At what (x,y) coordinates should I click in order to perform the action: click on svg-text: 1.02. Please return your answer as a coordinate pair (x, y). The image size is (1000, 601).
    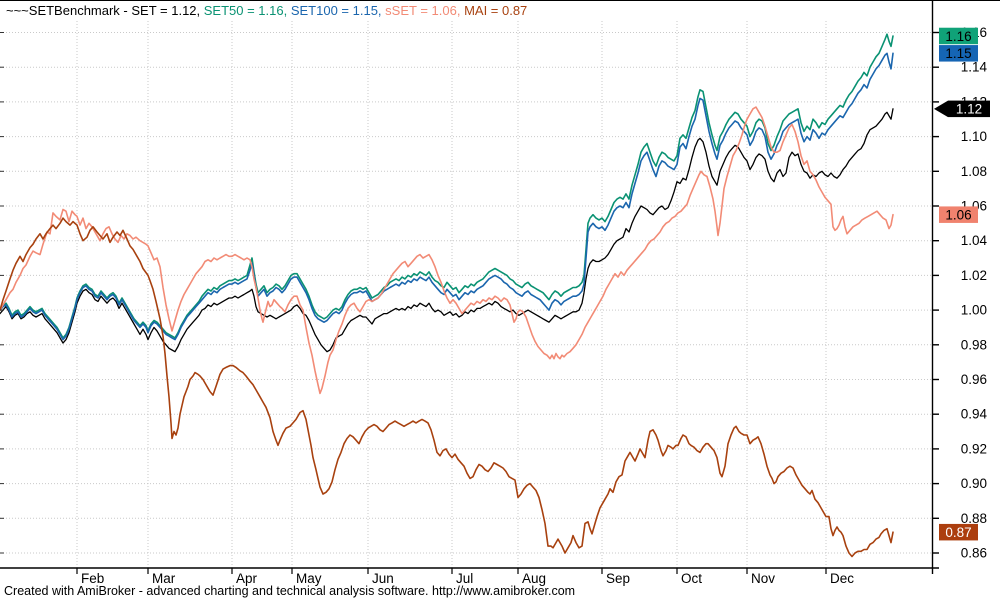
    Looking at the image, I should click on (974, 275).